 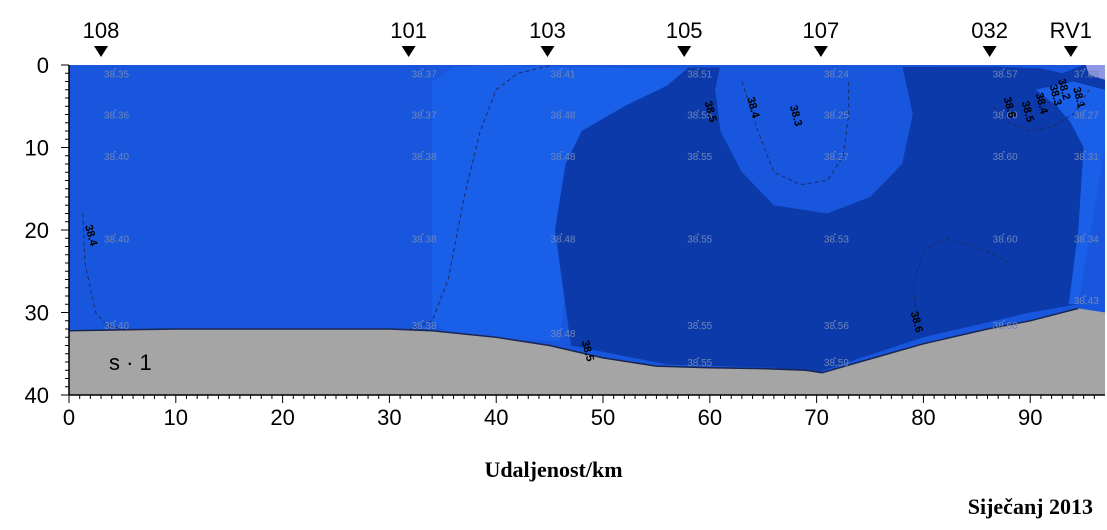 What do you see at coordinates (116, 116) in the screenshot?
I see `measurement-value: 38.36` at bounding box center [116, 116].